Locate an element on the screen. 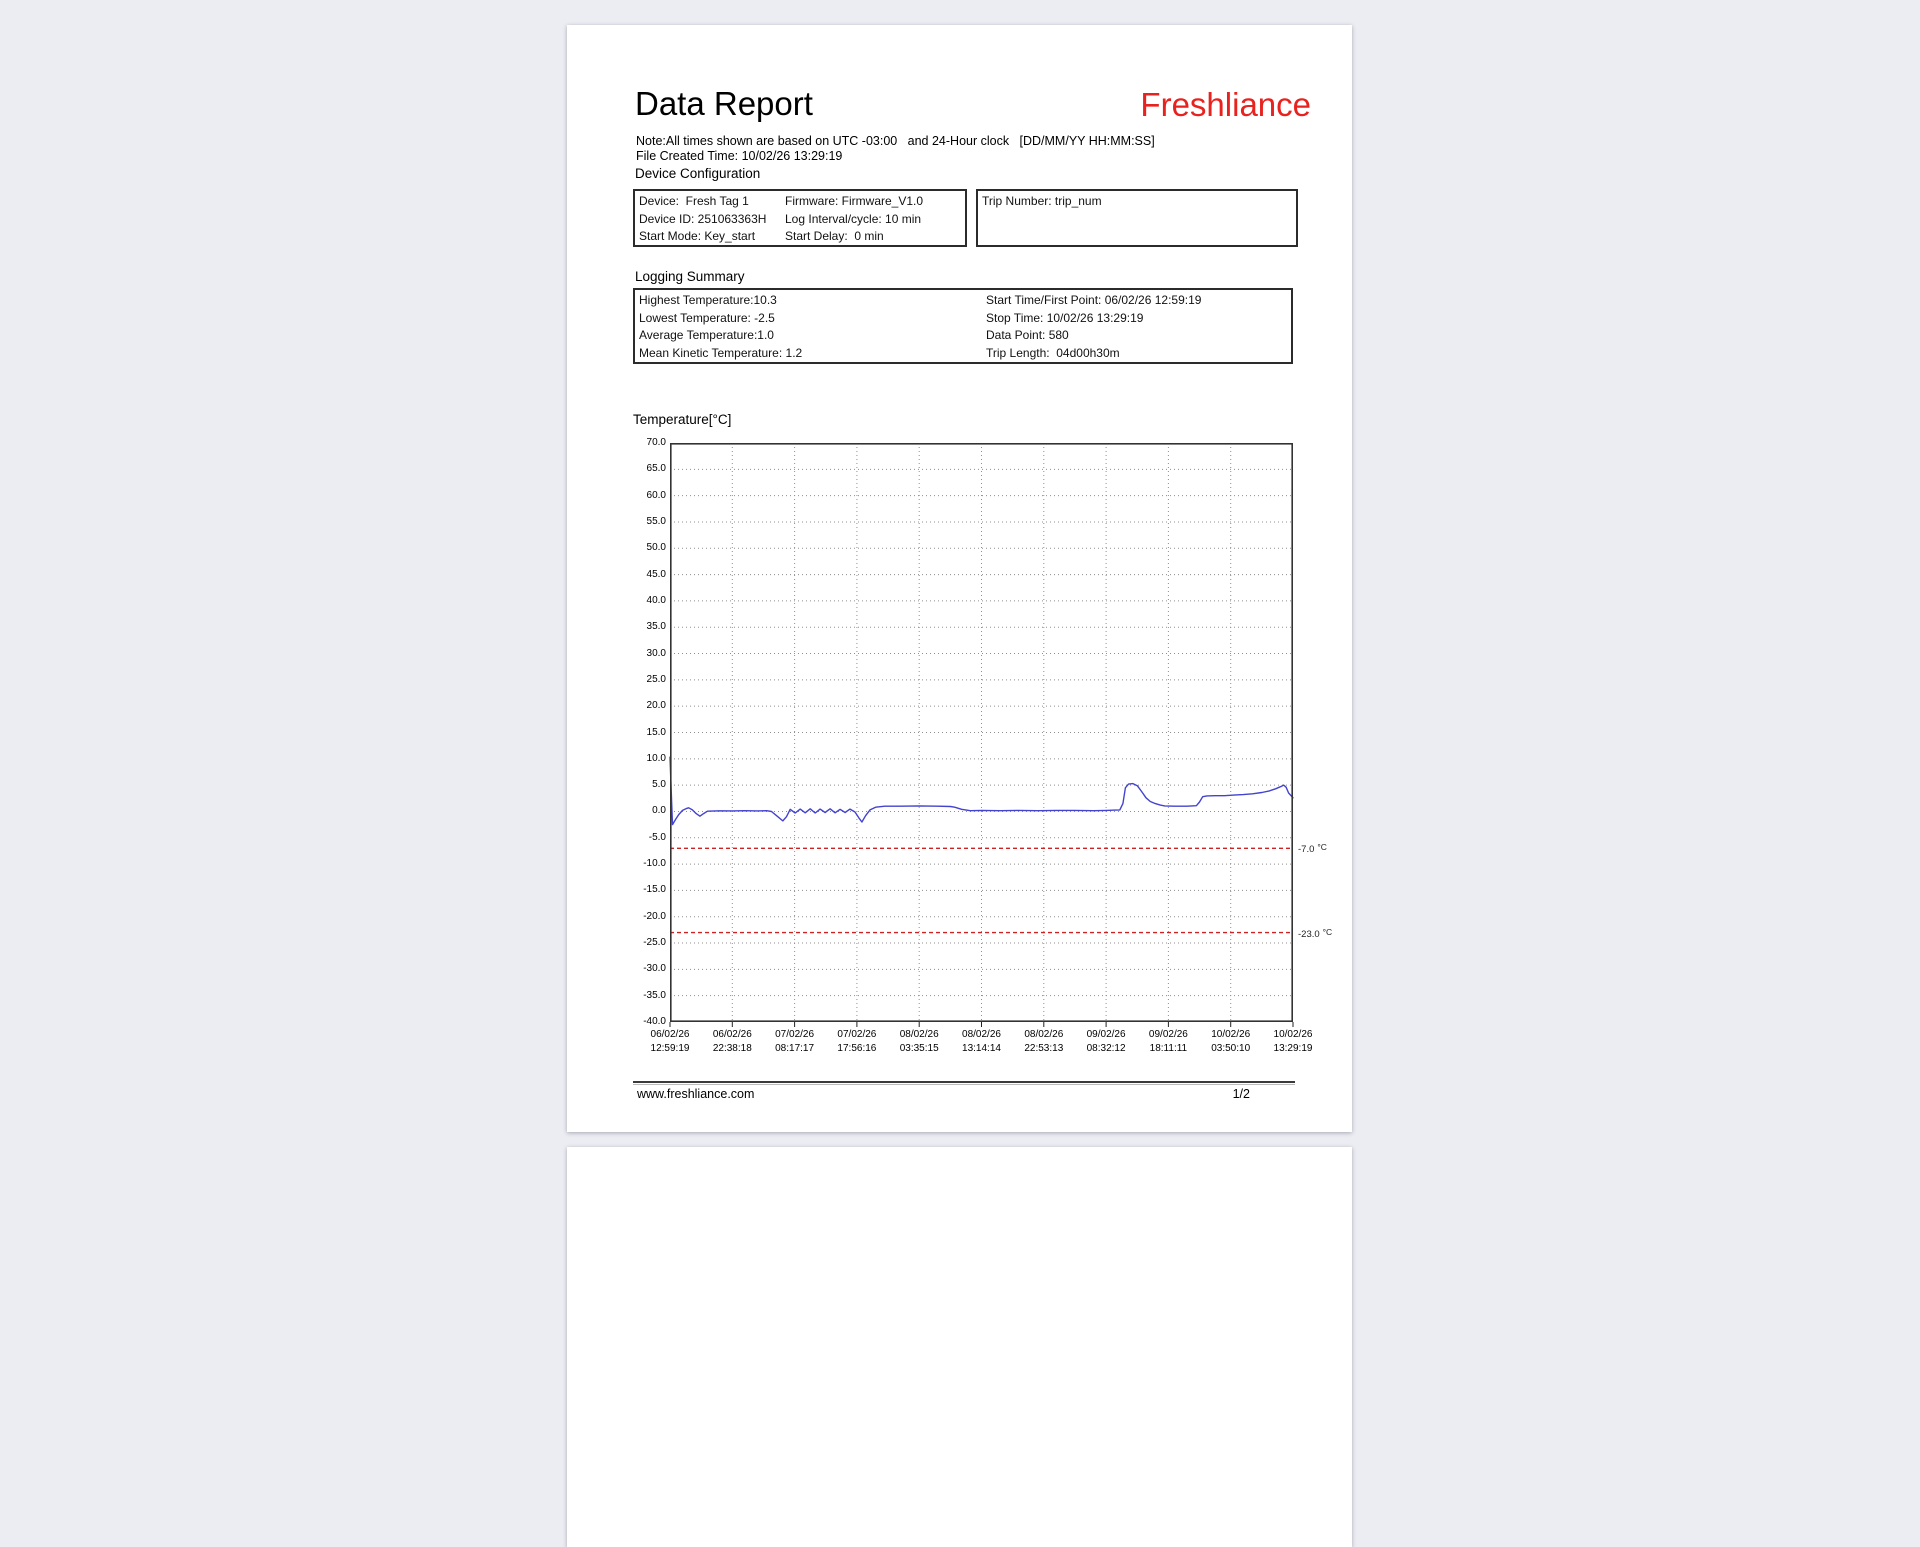  stop-time: Stop Time: 10/02/26 13:29:19 is located at coordinates (1065, 317).